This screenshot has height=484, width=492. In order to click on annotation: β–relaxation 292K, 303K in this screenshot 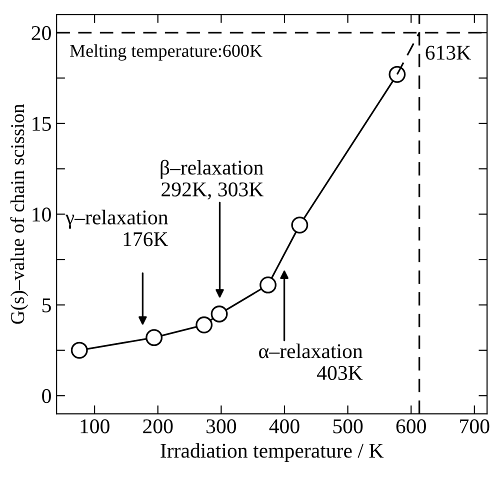, I will do `click(212, 180)`.